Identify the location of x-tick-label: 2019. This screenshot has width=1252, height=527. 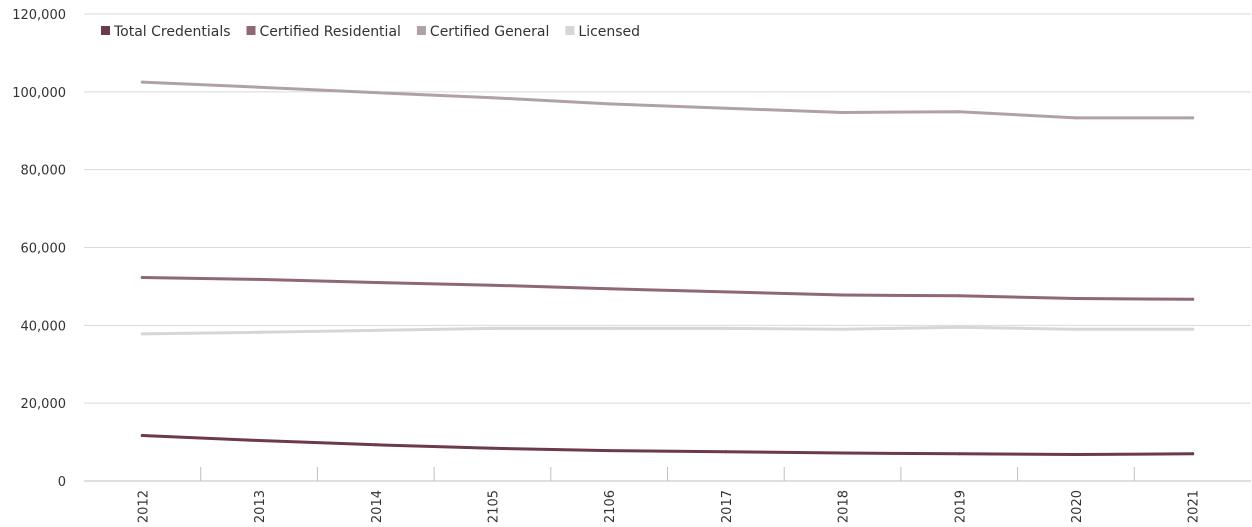
(960, 506).